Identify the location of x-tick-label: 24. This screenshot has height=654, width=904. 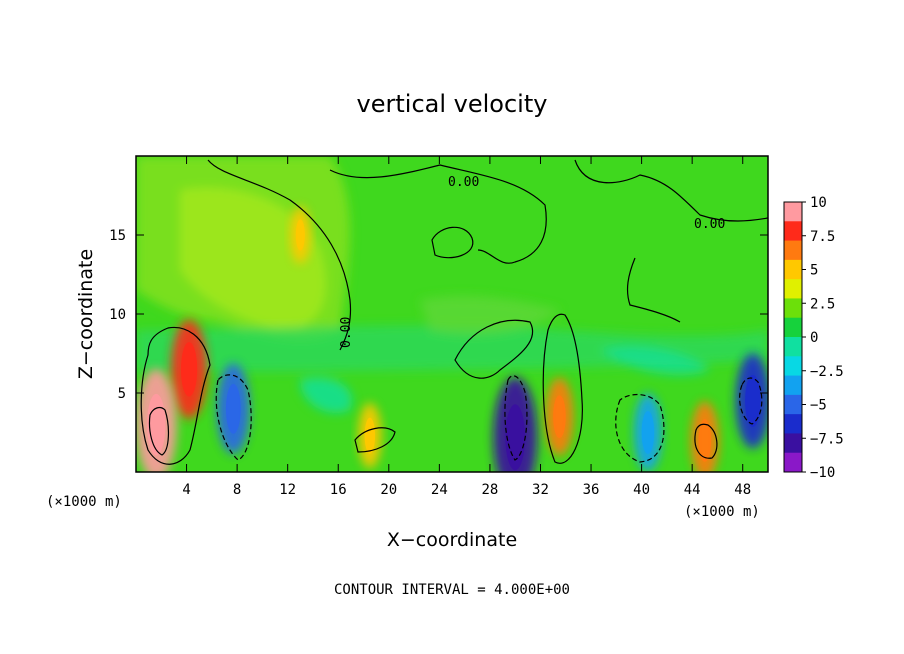
(439, 490).